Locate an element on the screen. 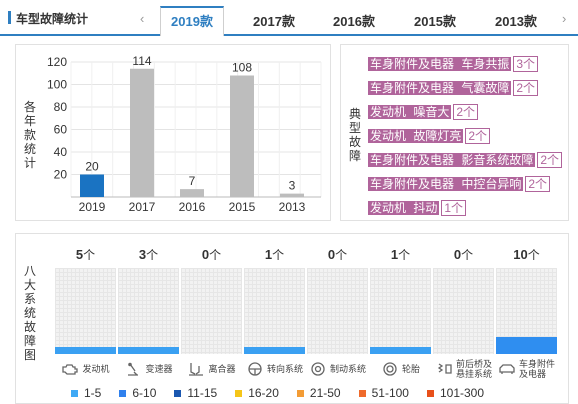 Image resolution: width=578 pixels, height=404 pixels. header-bar: 车型故障统计 ‹ 2019款 2017款 2016款 2015款 2013款 › is located at coordinates (289, 18).